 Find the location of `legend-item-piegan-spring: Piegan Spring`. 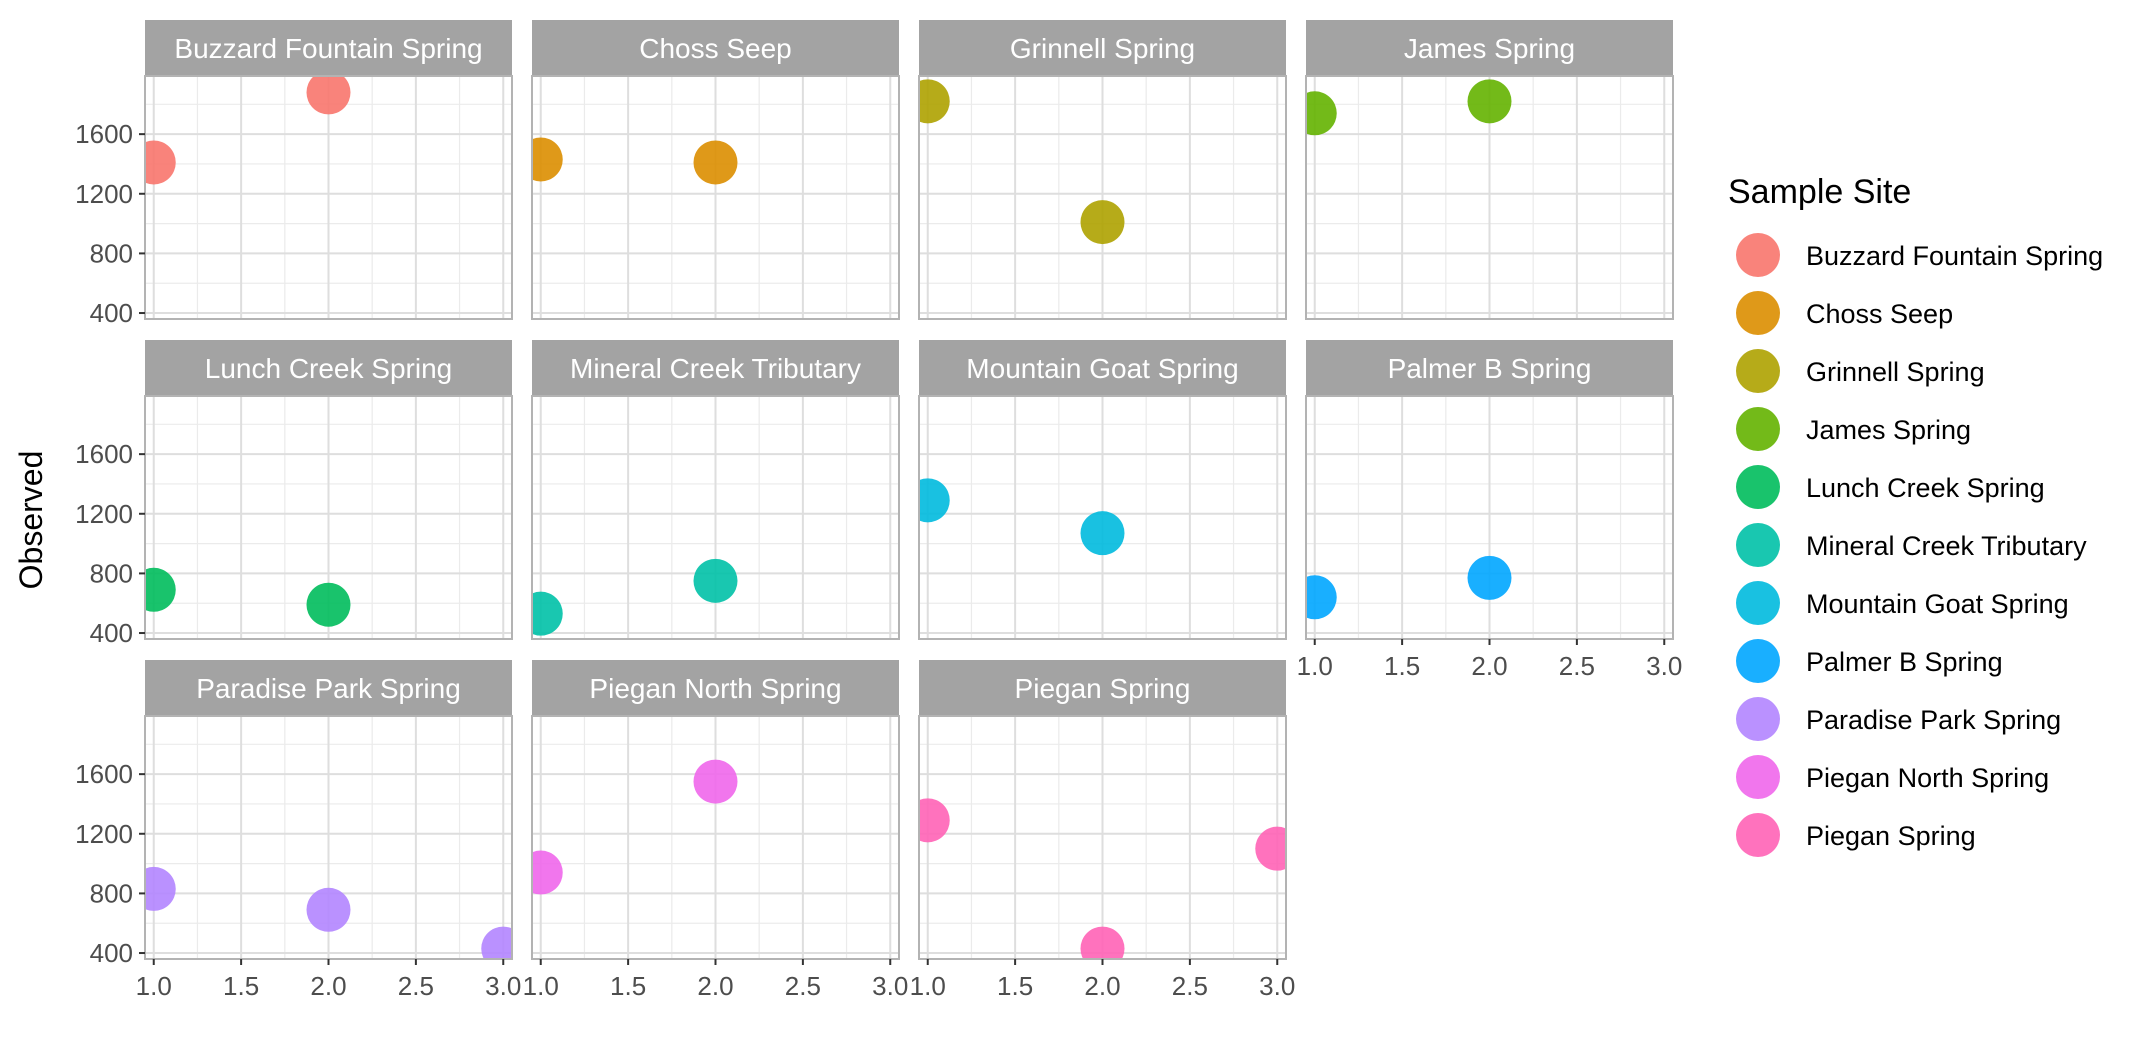

legend-item-piegan-spring: Piegan Spring is located at coordinates (1856, 835).